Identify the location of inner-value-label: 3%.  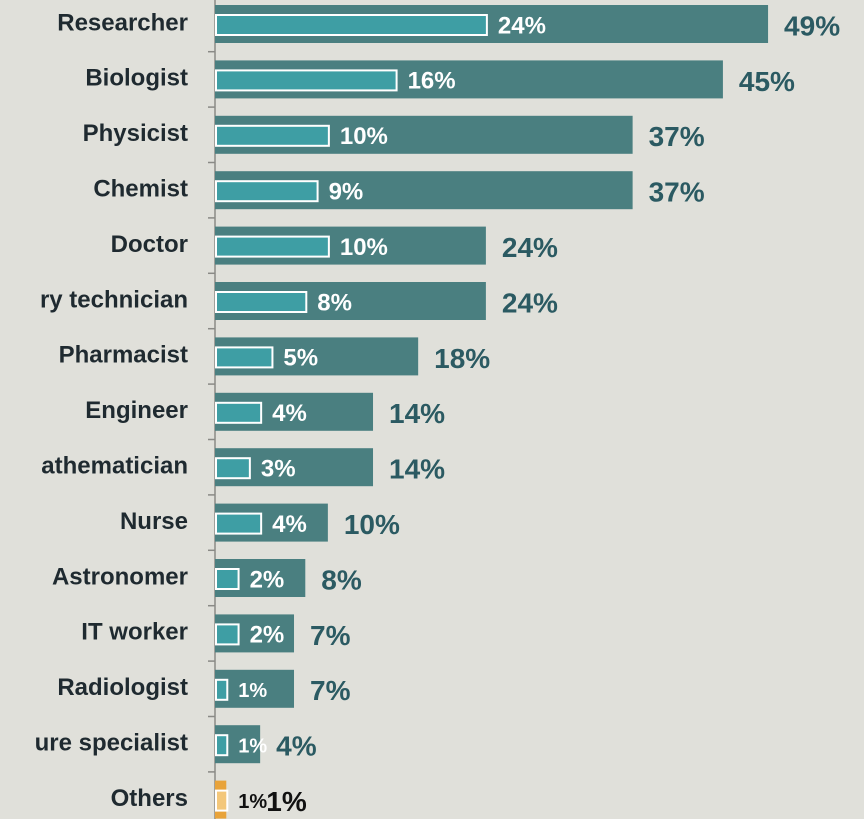
(278, 469).